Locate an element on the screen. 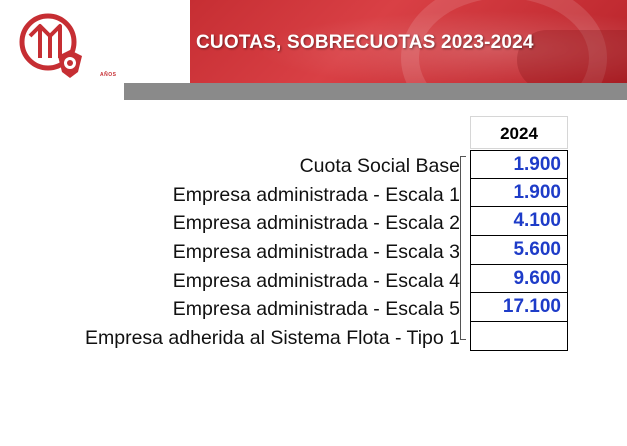 The image size is (627, 446). year-column-header: 2024 is located at coordinates (519, 132).